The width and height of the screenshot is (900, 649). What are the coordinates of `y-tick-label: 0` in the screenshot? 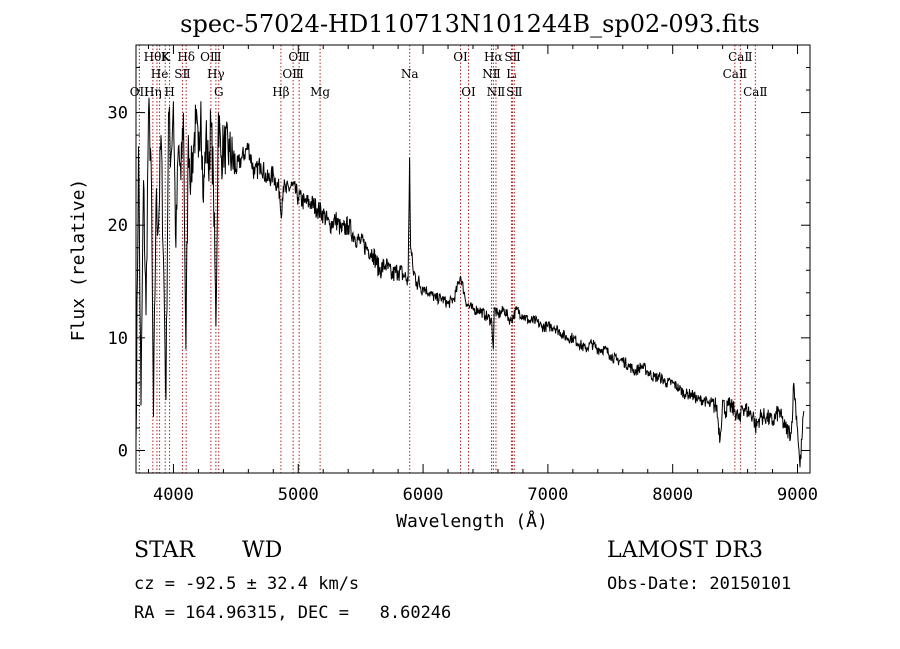 It's located at (123, 451).